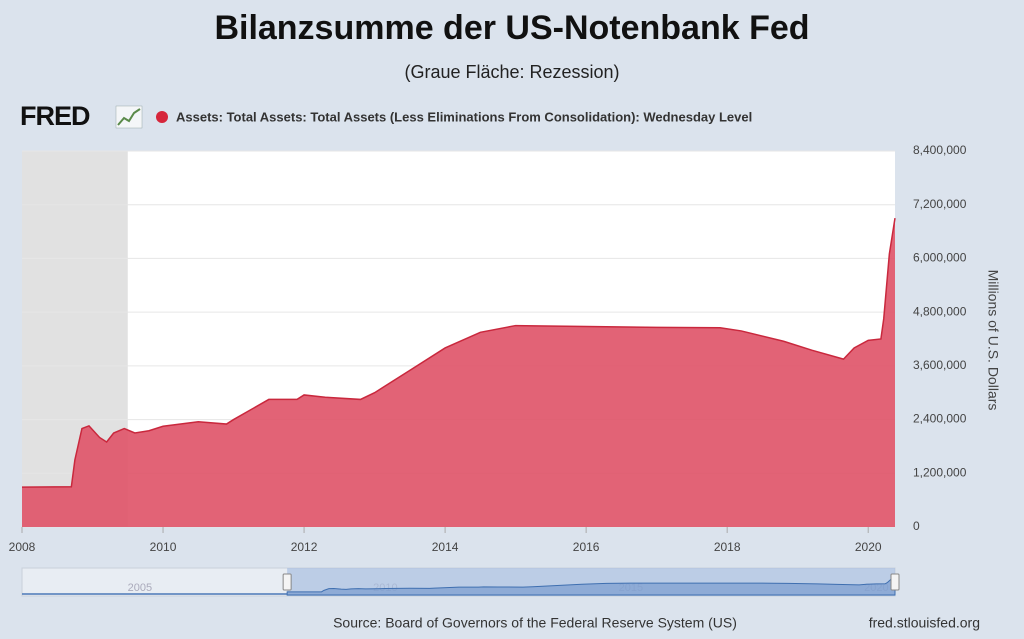  What do you see at coordinates (55, 116) in the screenshot?
I see `logo: FRED` at bounding box center [55, 116].